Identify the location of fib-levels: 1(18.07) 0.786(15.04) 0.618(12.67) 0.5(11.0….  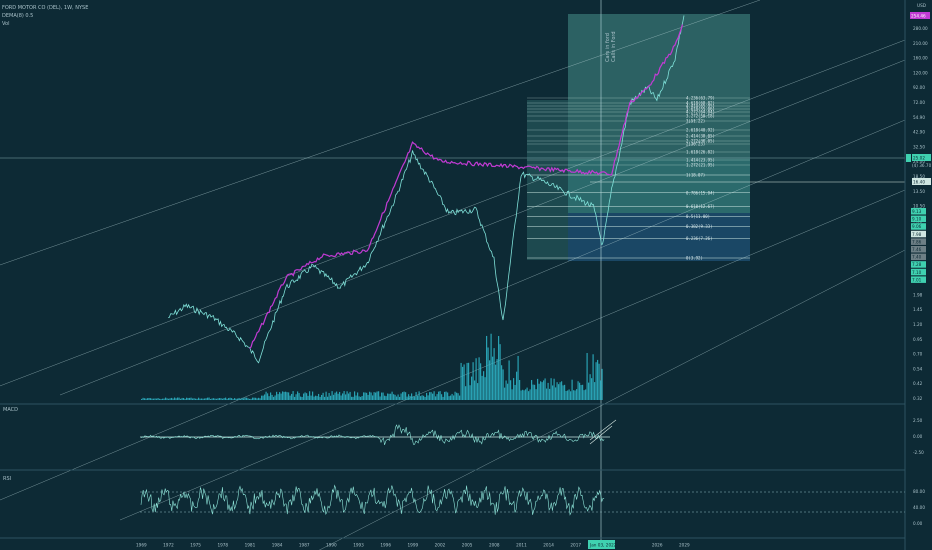
(638, 178).